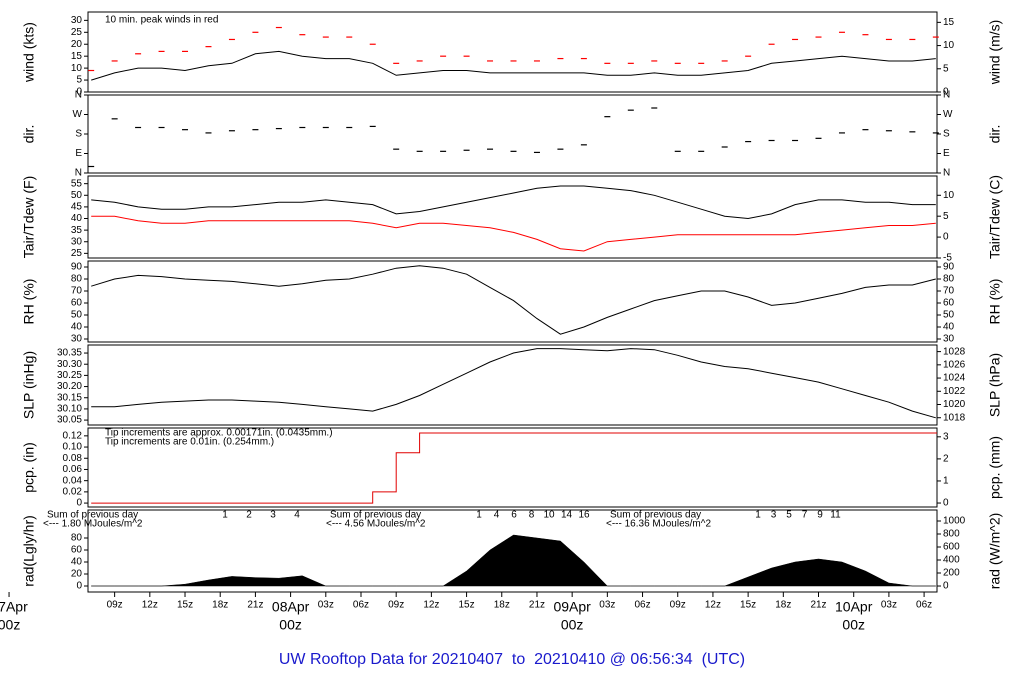 The image size is (1024, 700). What do you see at coordinates (954, 378) in the screenshot?
I see `y2-tick-label: 1024` at bounding box center [954, 378].